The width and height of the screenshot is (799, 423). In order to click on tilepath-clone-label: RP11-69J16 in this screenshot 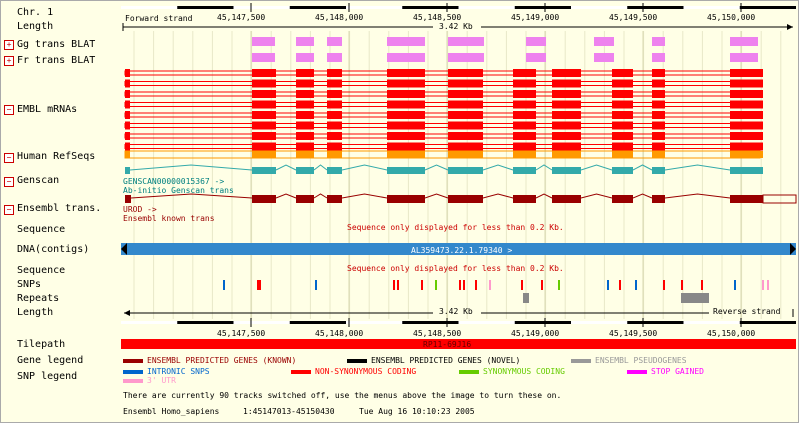, I will do `click(447, 344)`.